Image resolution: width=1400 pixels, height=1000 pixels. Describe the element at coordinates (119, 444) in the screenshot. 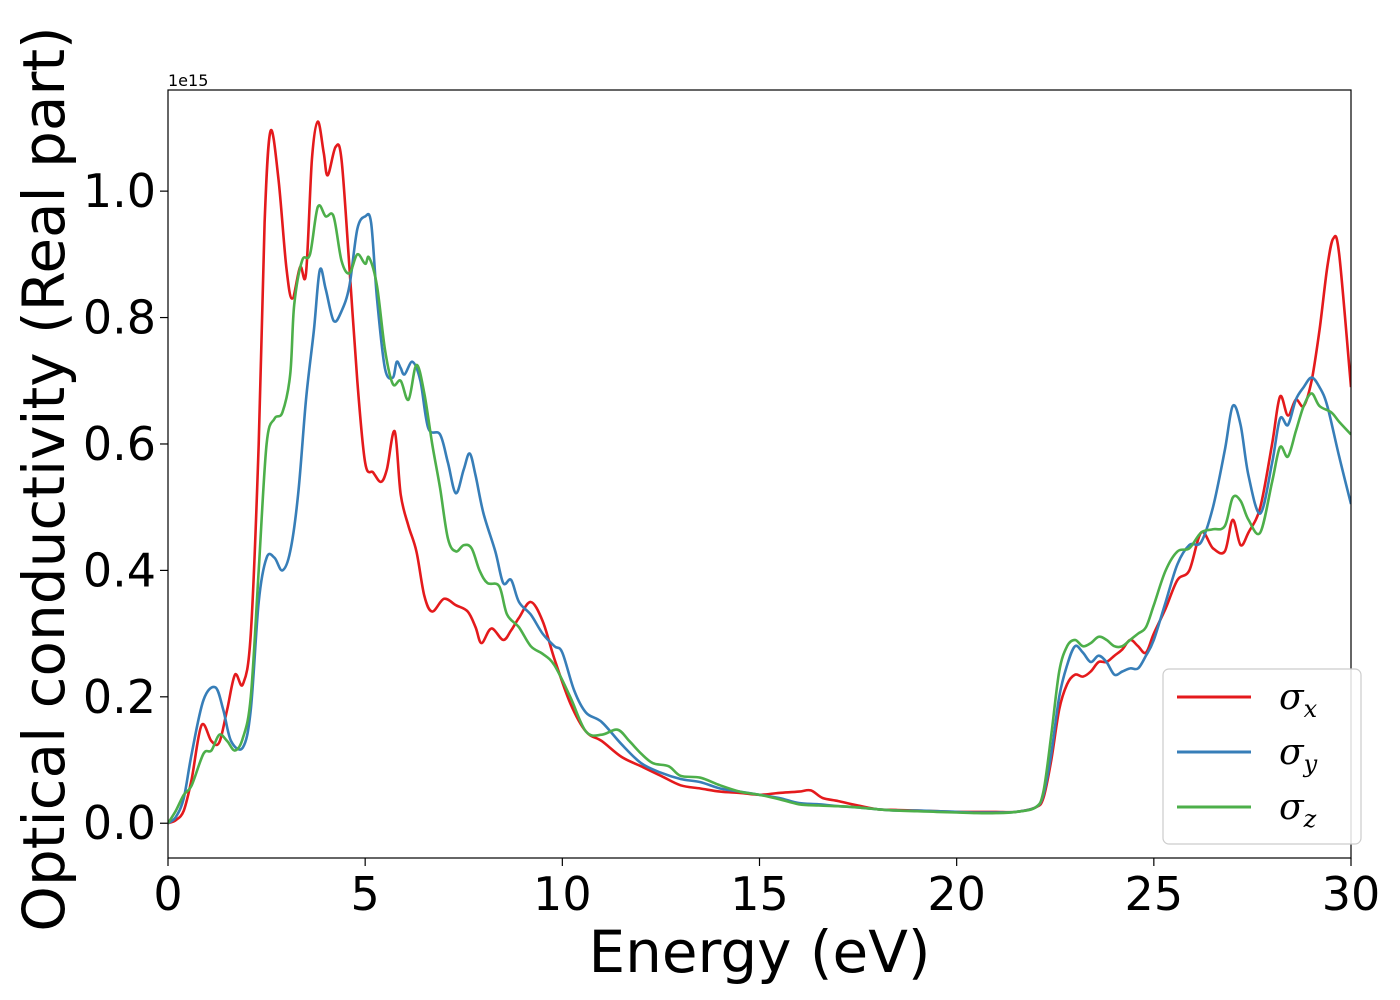

I see `y-tick-label: 0.6` at that location.